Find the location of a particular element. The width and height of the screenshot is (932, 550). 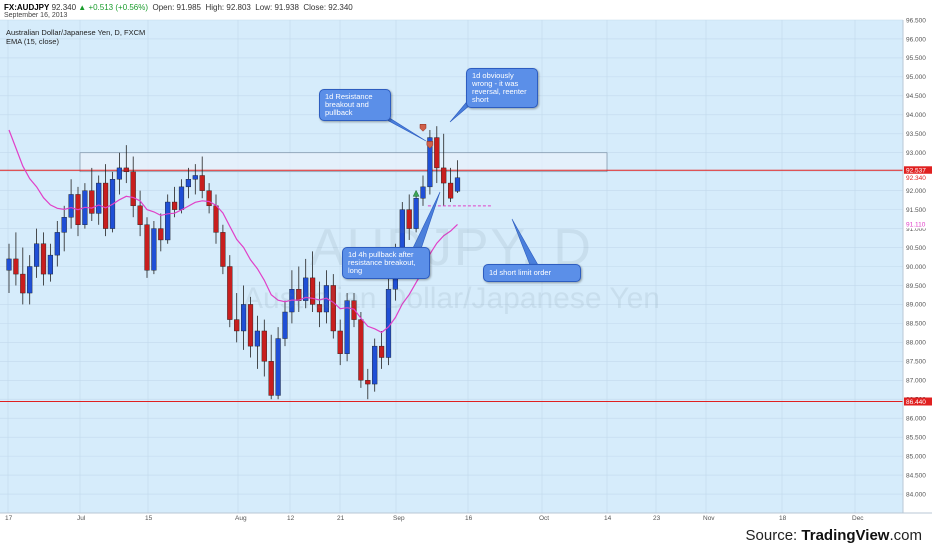

y-tick-label: 95.000 is located at coordinates (916, 77).